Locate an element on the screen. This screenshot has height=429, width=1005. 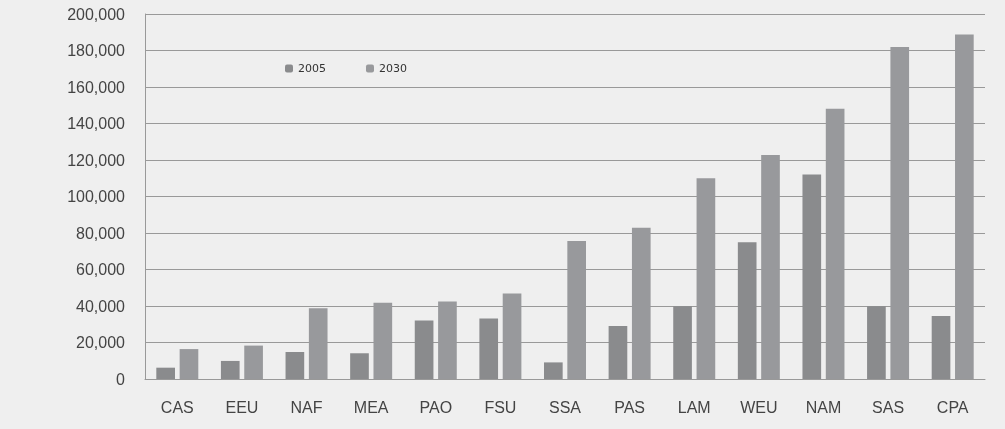
x-tick-label: PAO is located at coordinates (436, 407).